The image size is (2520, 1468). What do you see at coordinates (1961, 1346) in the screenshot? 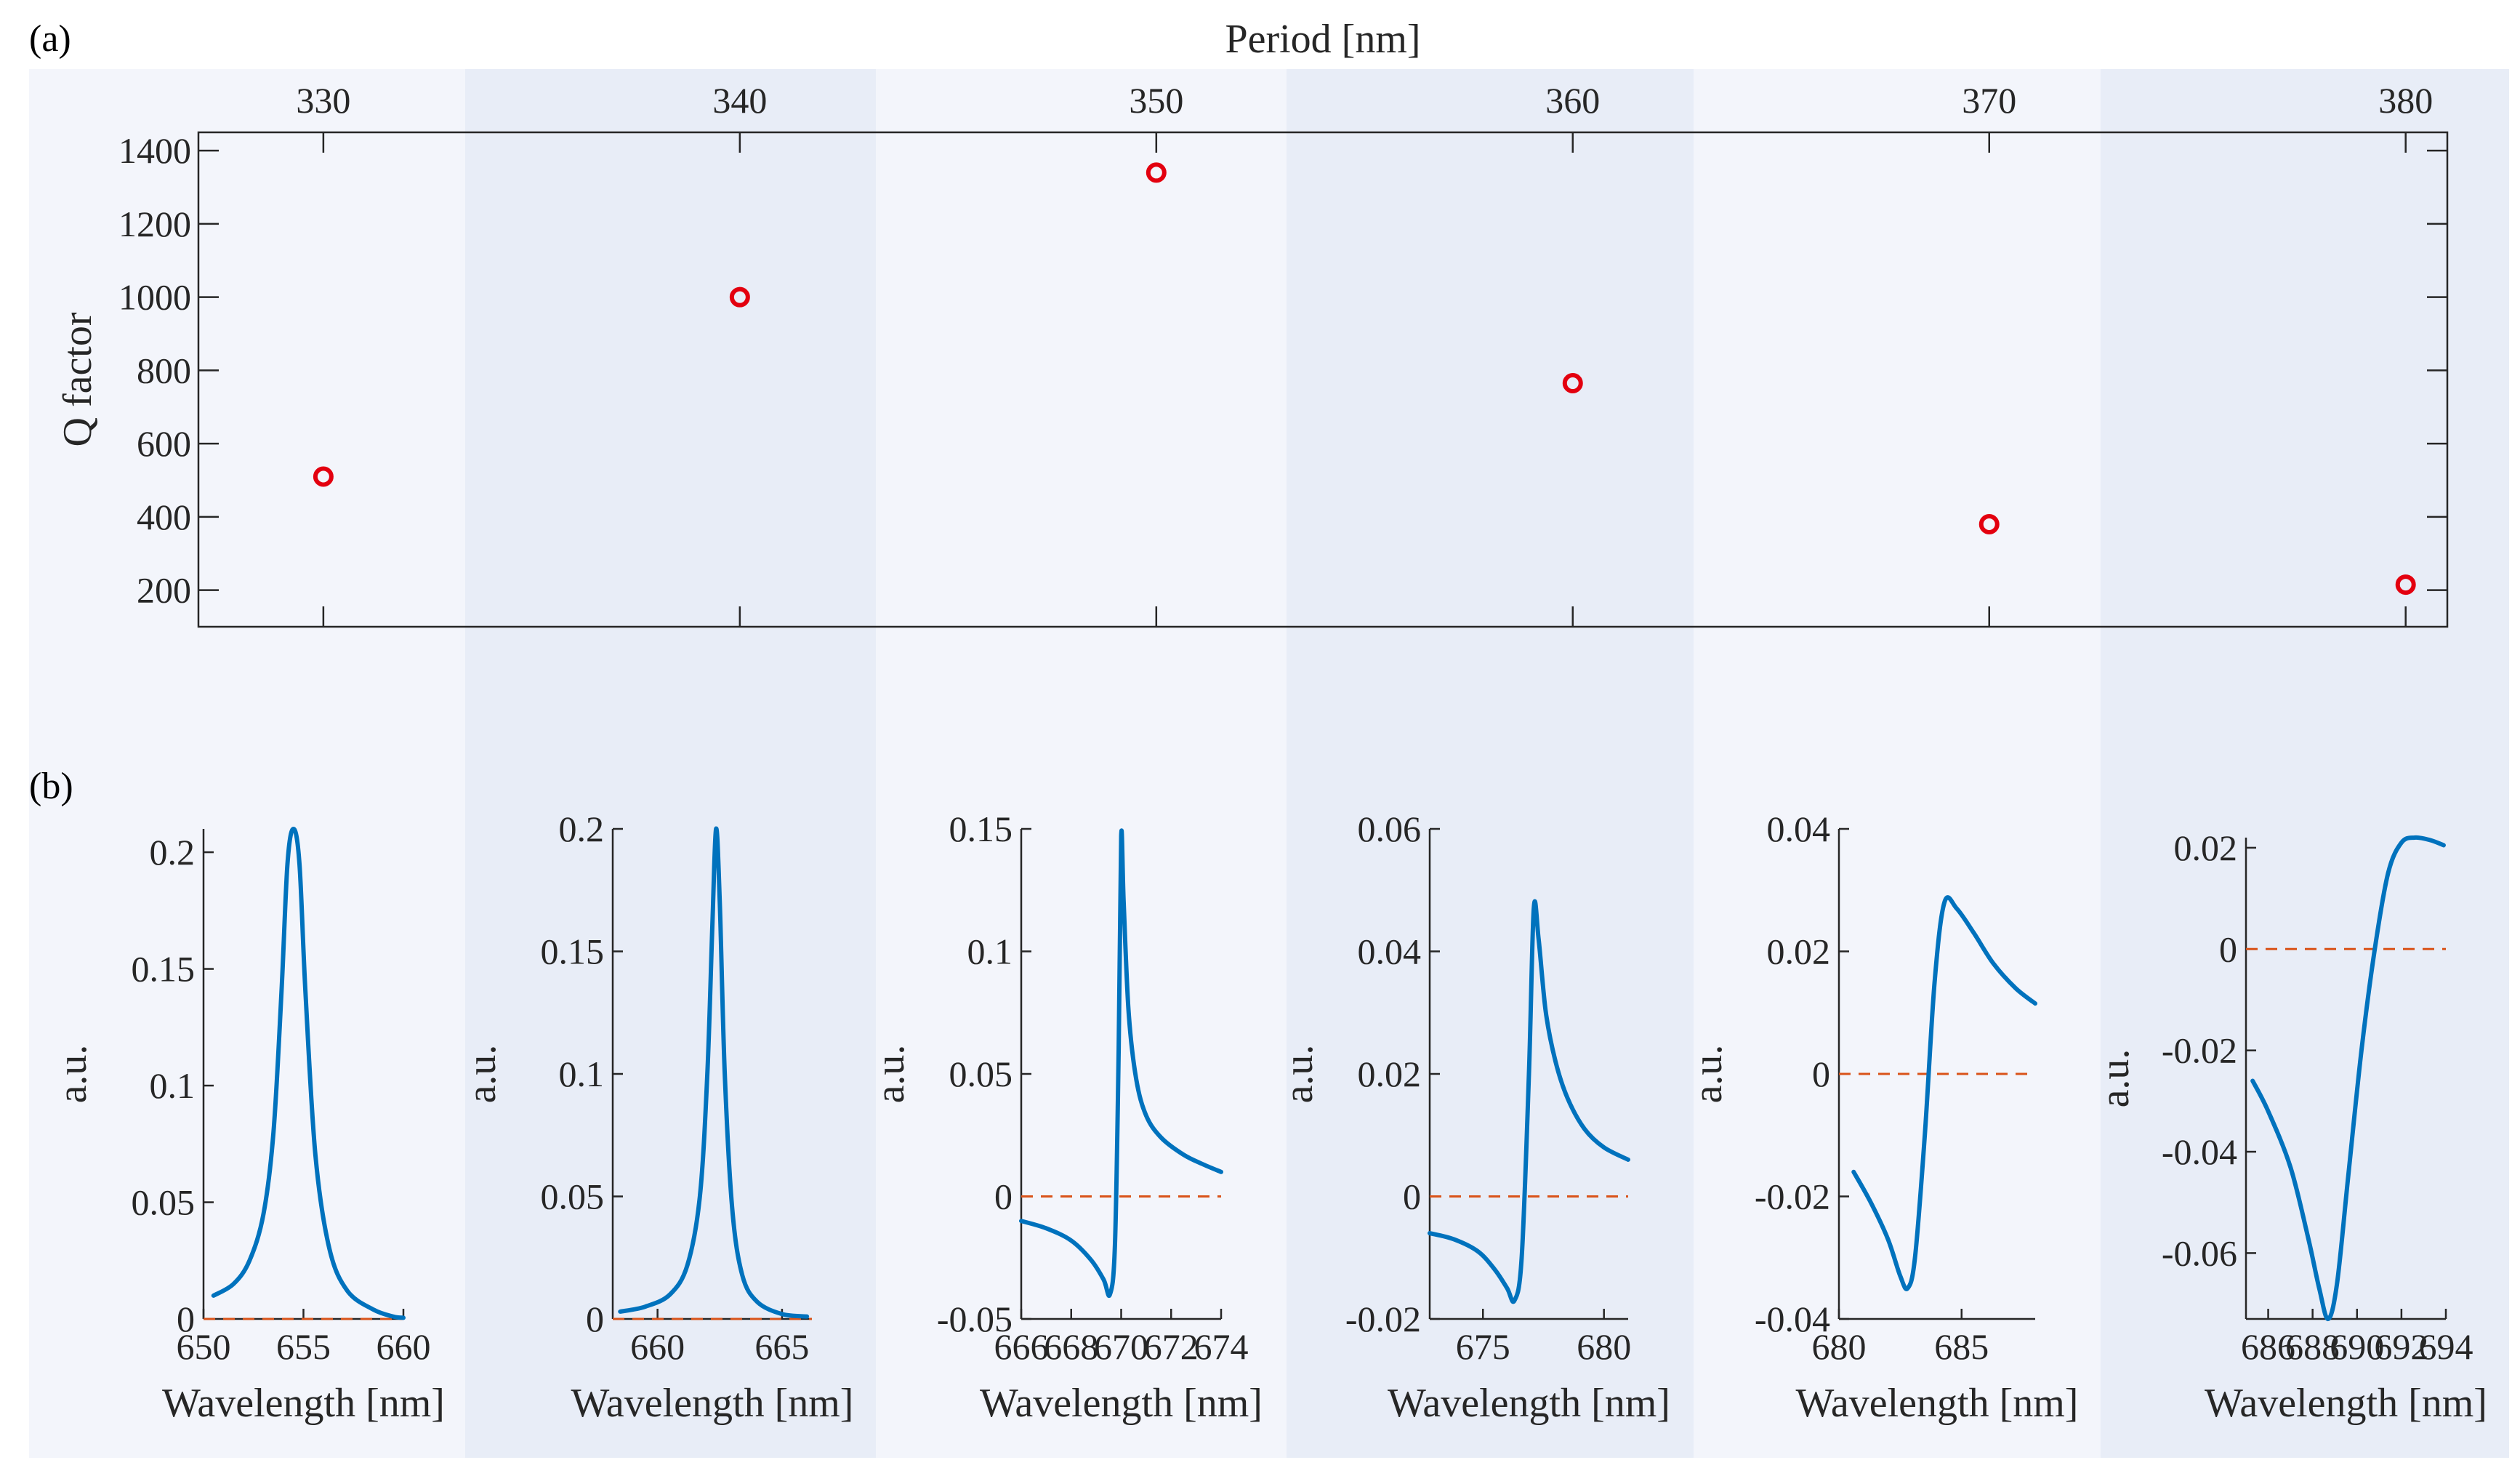
I see `spectrum-x-tick-label: 685` at bounding box center [1961, 1346].